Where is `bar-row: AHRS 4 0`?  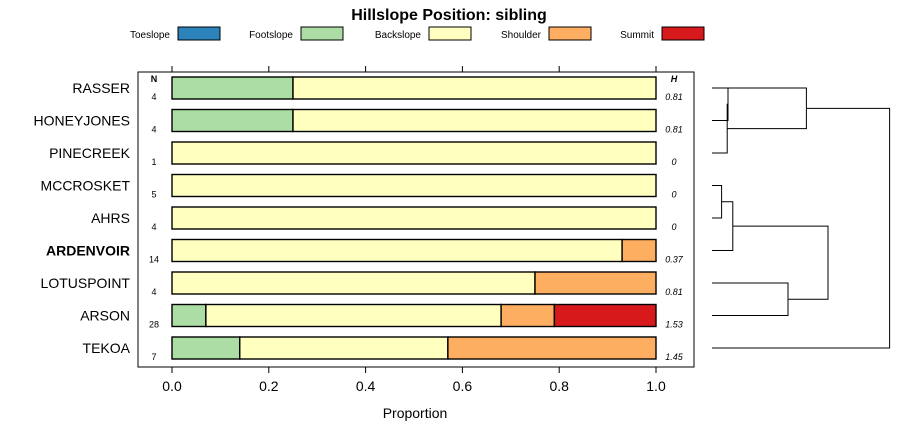 bar-row: AHRS 4 0 is located at coordinates (384, 219).